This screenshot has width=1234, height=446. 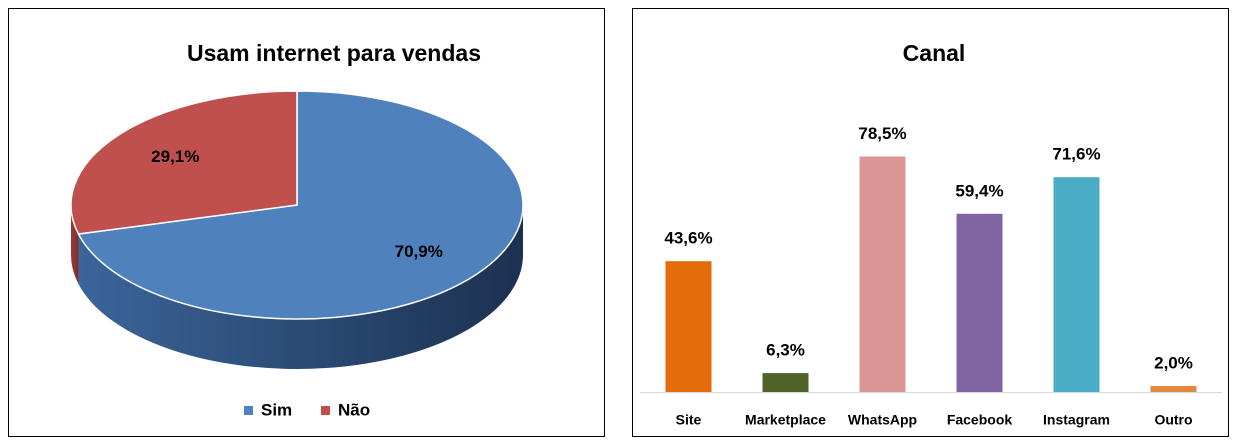 What do you see at coordinates (354, 409) in the screenshot?
I see `legend-label: Não` at bounding box center [354, 409].